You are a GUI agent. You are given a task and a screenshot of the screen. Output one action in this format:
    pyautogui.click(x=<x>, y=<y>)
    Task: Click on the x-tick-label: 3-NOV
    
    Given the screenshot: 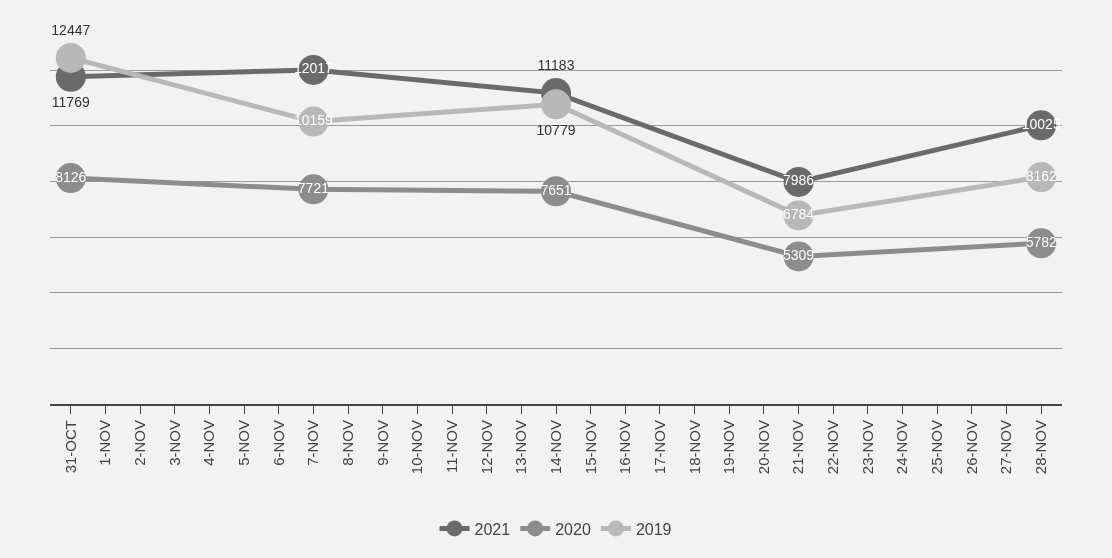 What is the action you would take?
    pyautogui.click(x=174, y=443)
    